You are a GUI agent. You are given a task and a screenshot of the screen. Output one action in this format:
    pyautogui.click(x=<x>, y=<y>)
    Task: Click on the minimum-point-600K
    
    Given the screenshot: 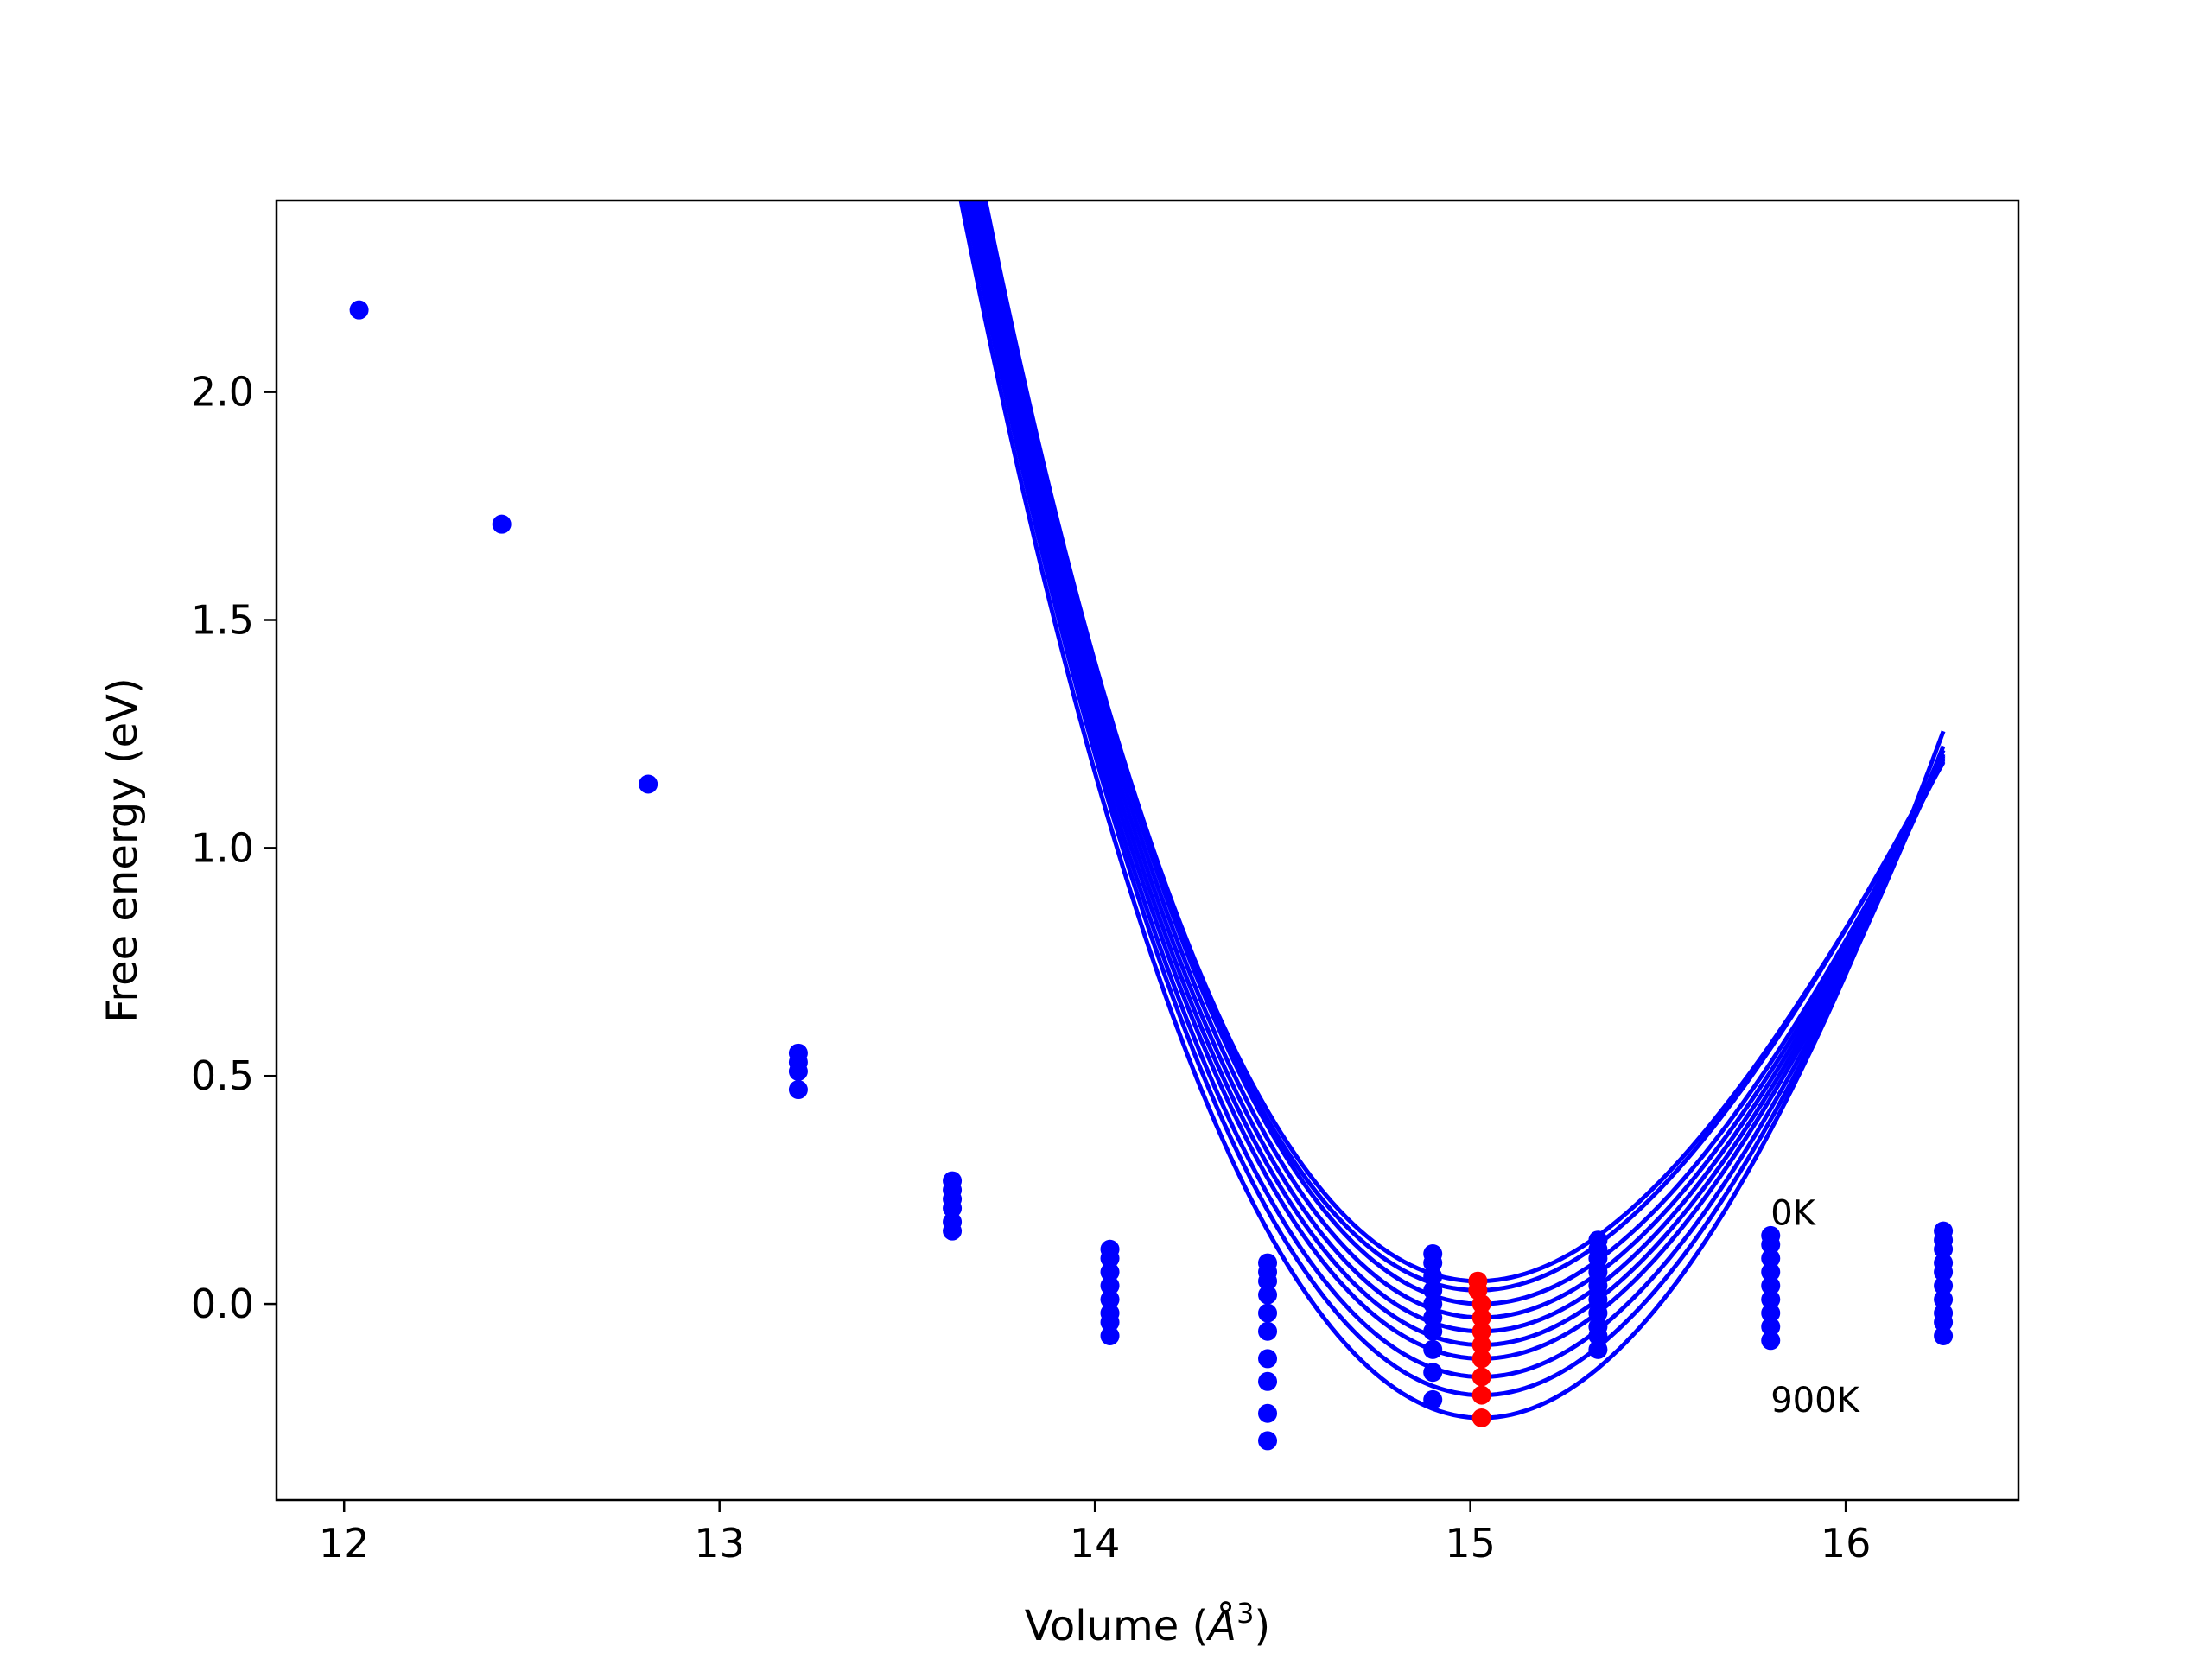 What is the action you would take?
    pyautogui.click(x=1481, y=1359)
    